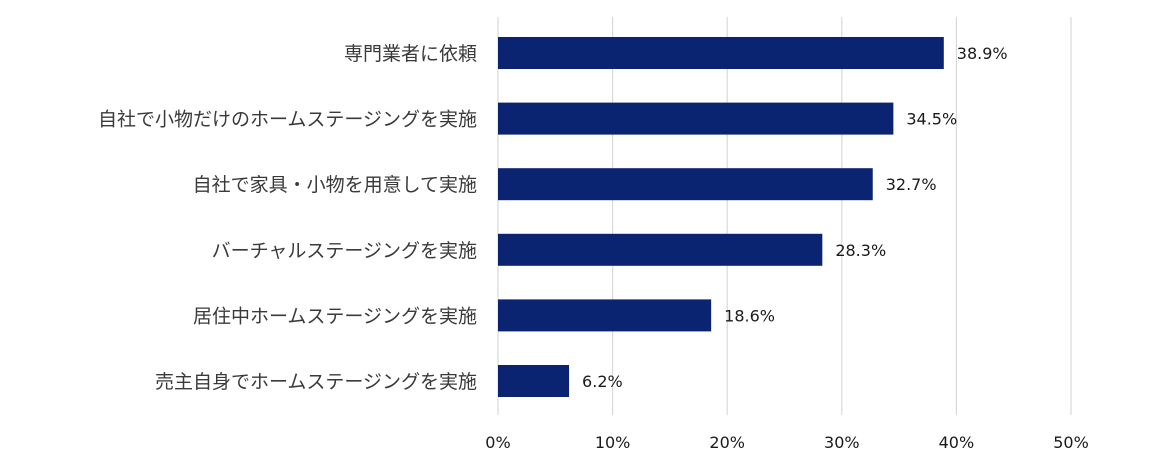 The height and width of the screenshot is (466, 1169). Describe the element at coordinates (911, 184) in the screenshot. I see `data-label: 32.7%` at that location.